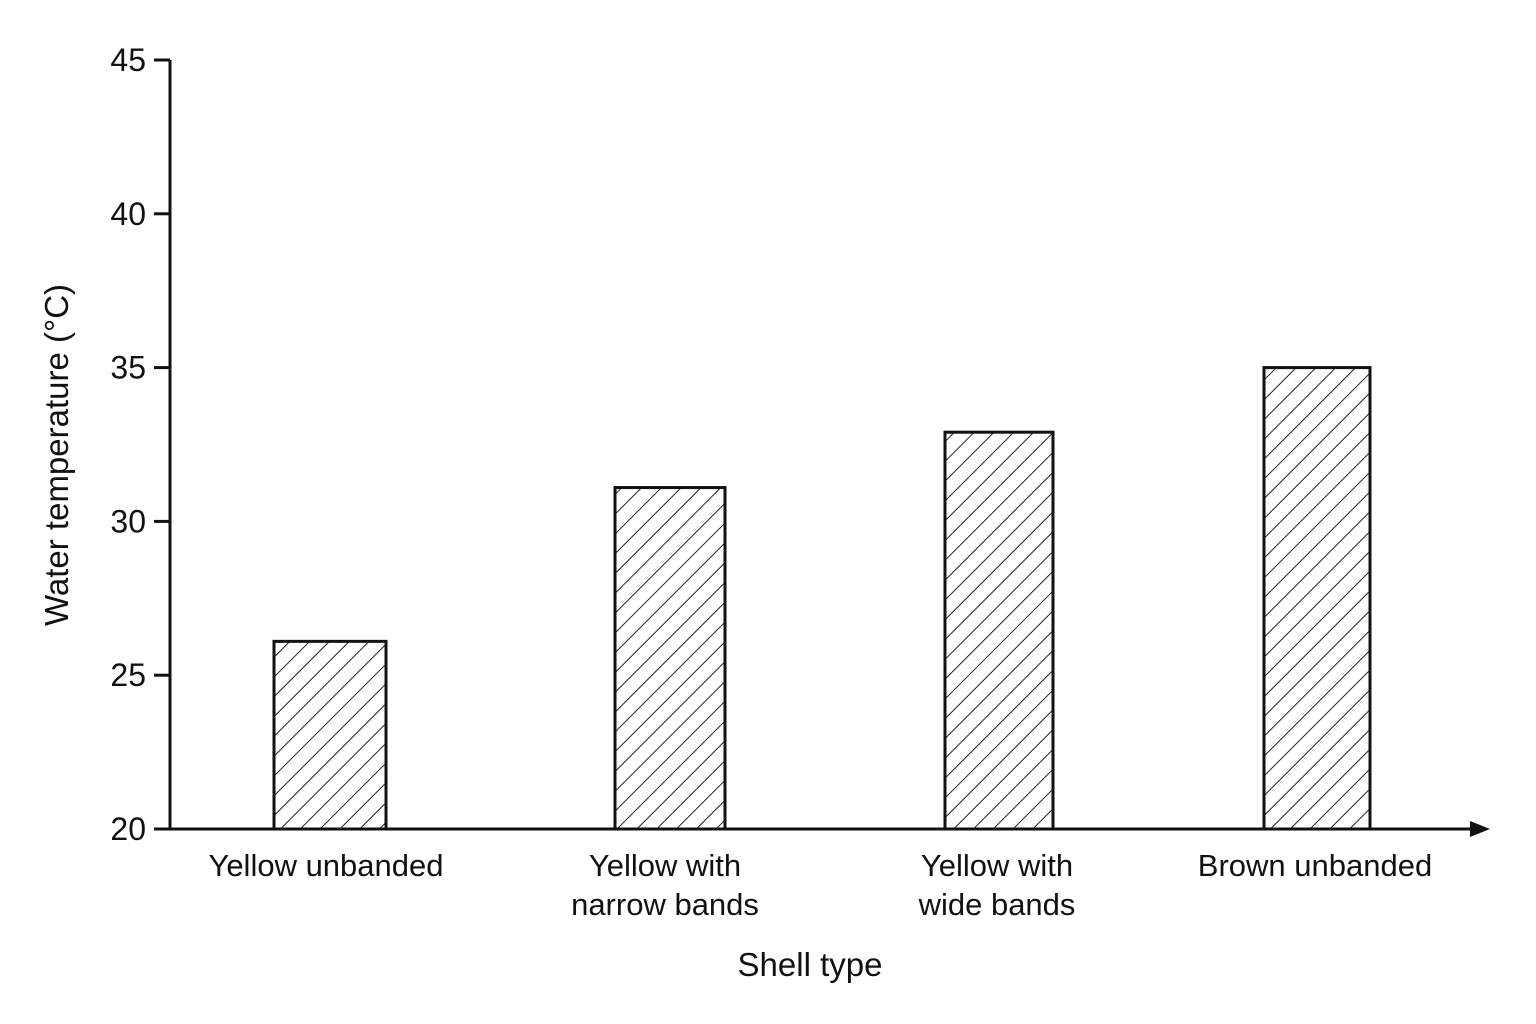 The image size is (1536, 1024). What do you see at coordinates (128, 521) in the screenshot?
I see `y-tick-label: 30` at bounding box center [128, 521].